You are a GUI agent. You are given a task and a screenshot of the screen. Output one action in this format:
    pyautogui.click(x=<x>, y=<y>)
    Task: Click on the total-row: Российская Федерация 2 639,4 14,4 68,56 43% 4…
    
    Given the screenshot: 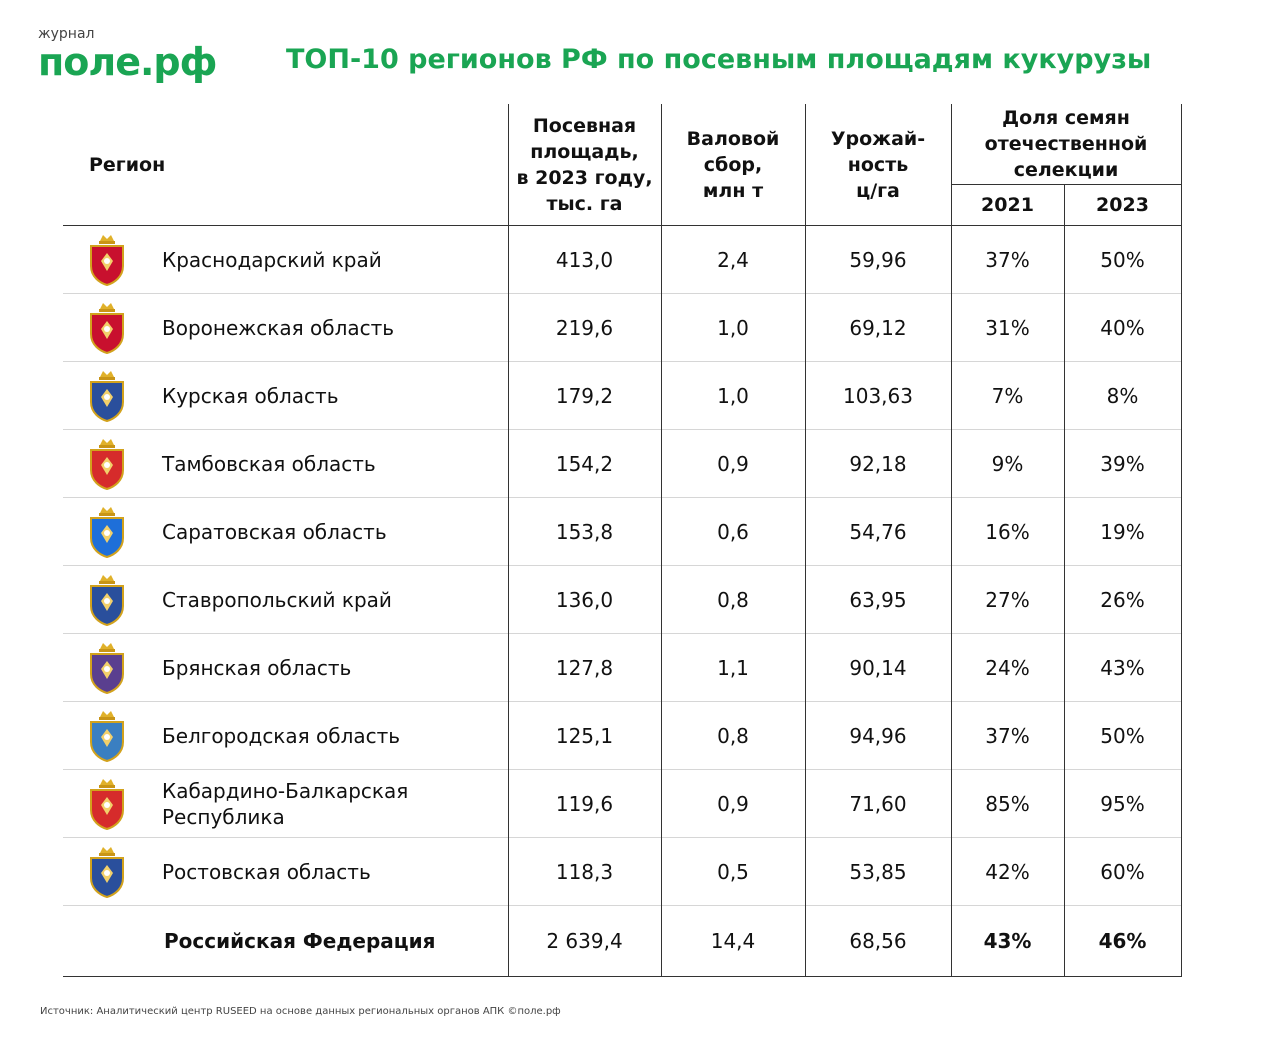 What is the action you would take?
    pyautogui.click(x=622, y=941)
    